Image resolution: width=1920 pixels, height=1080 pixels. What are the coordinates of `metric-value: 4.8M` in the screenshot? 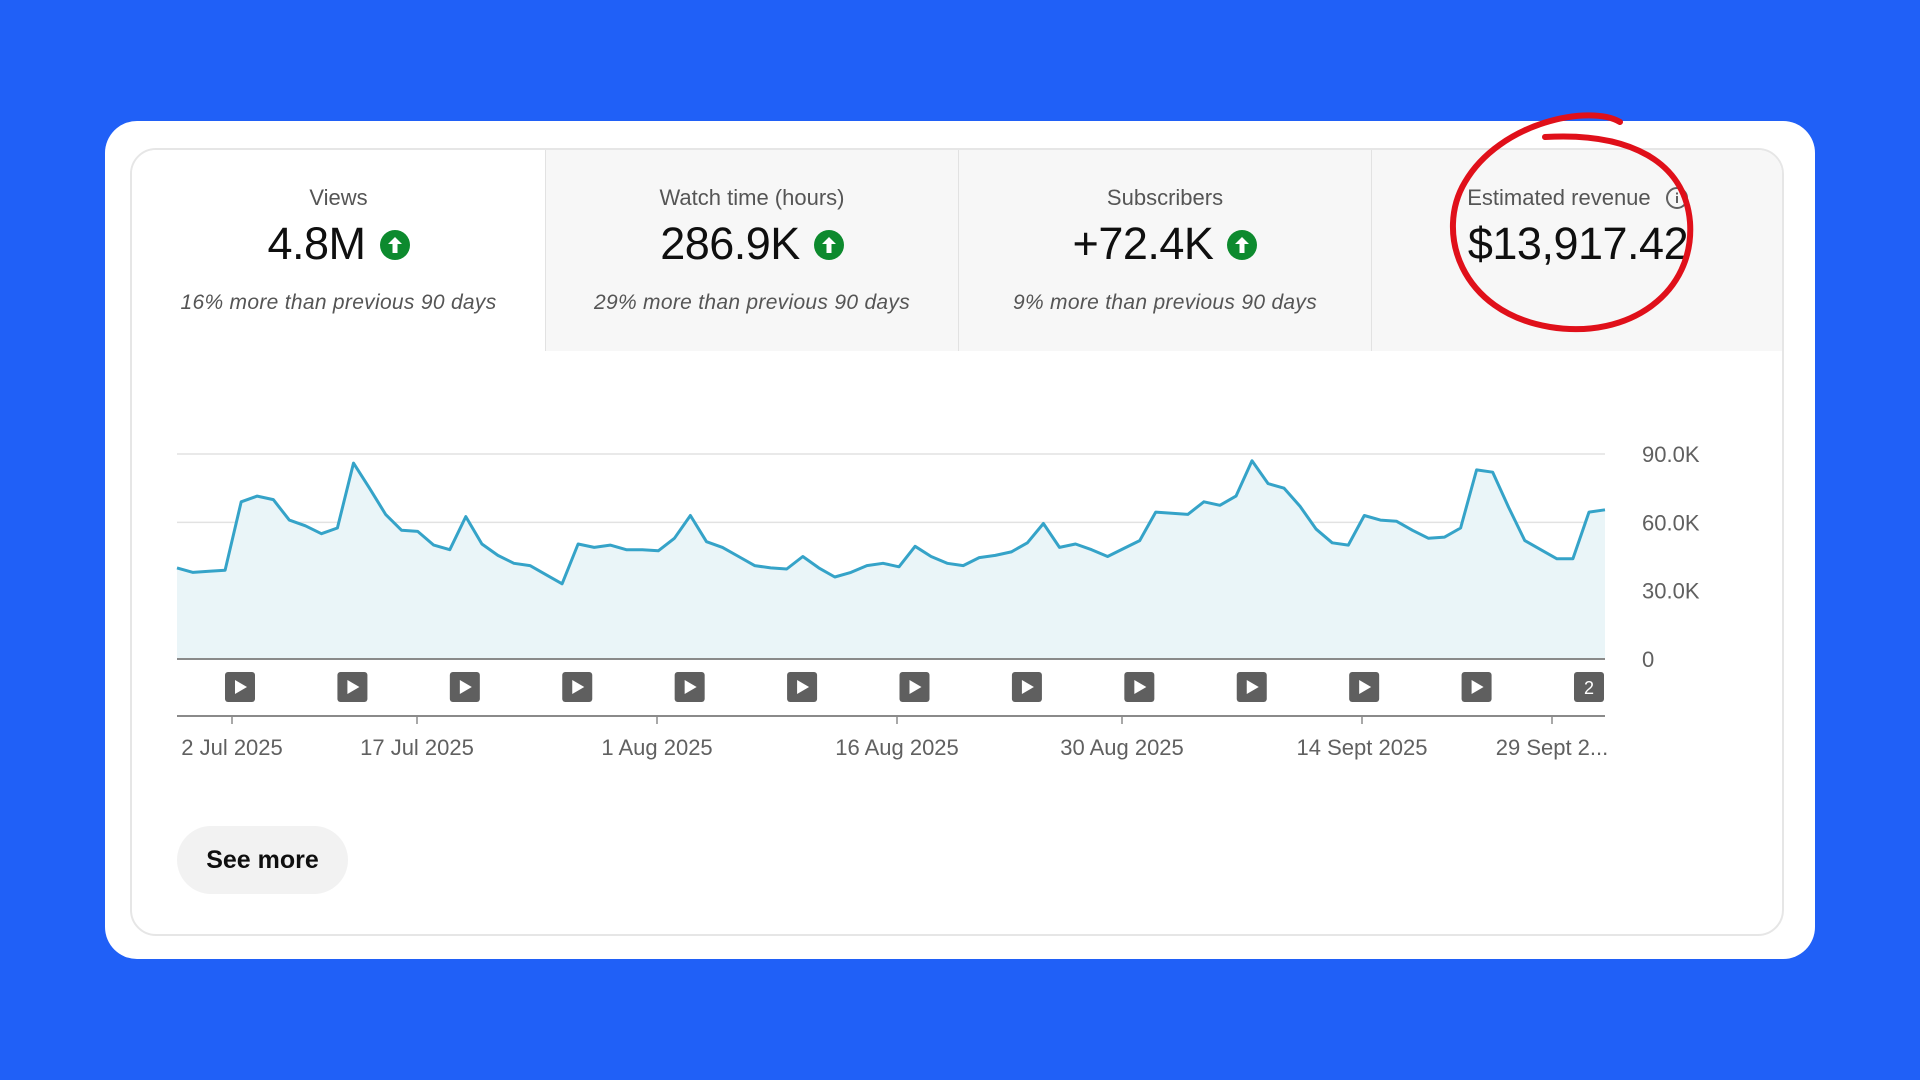 It's located at (316, 243).